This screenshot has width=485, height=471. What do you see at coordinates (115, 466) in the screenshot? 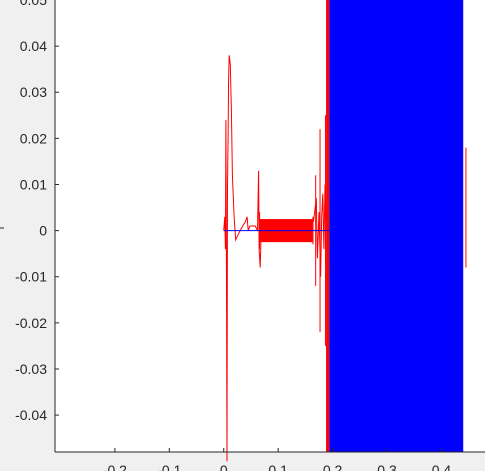
I see `x-tick-label: -0.2` at bounding box center [115, 466].